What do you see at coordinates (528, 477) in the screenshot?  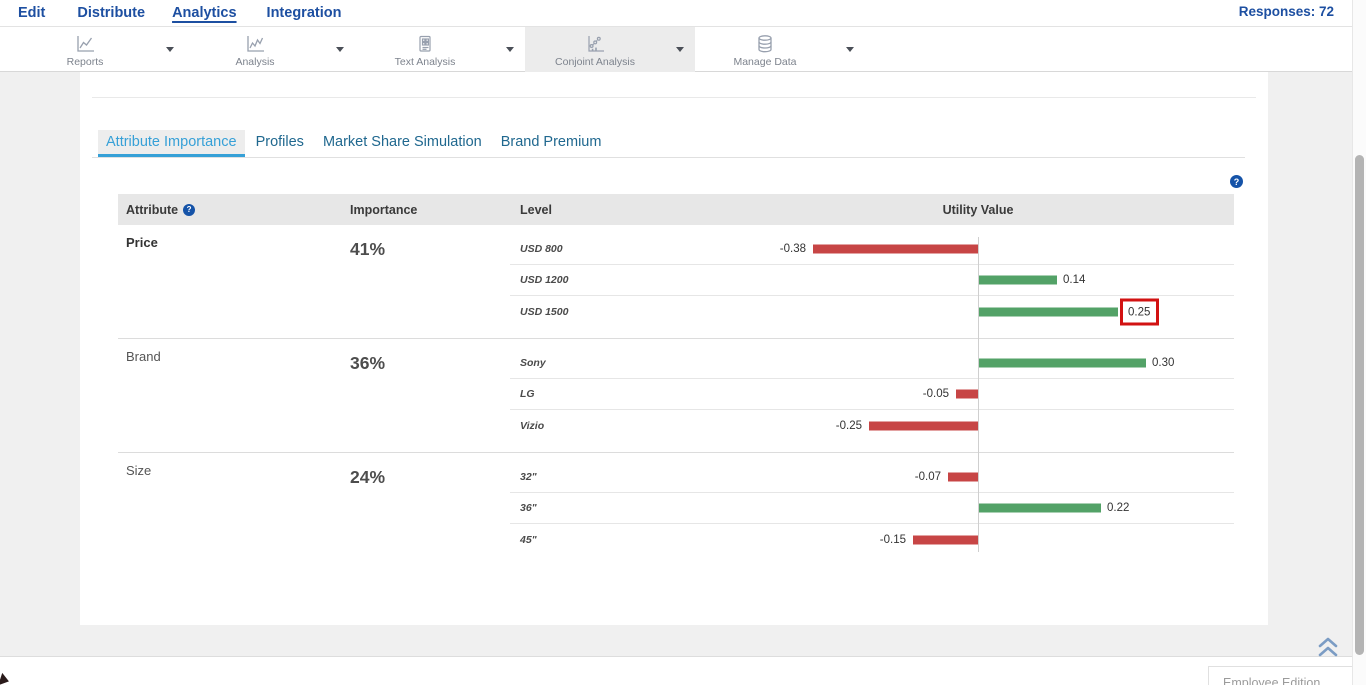 I see `level-label: 32"` at bounding box center [528, 477].